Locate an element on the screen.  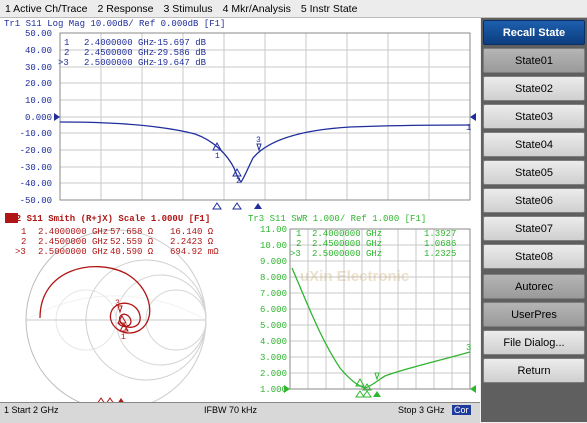
smith-chart is located at coordinates (116, 320).